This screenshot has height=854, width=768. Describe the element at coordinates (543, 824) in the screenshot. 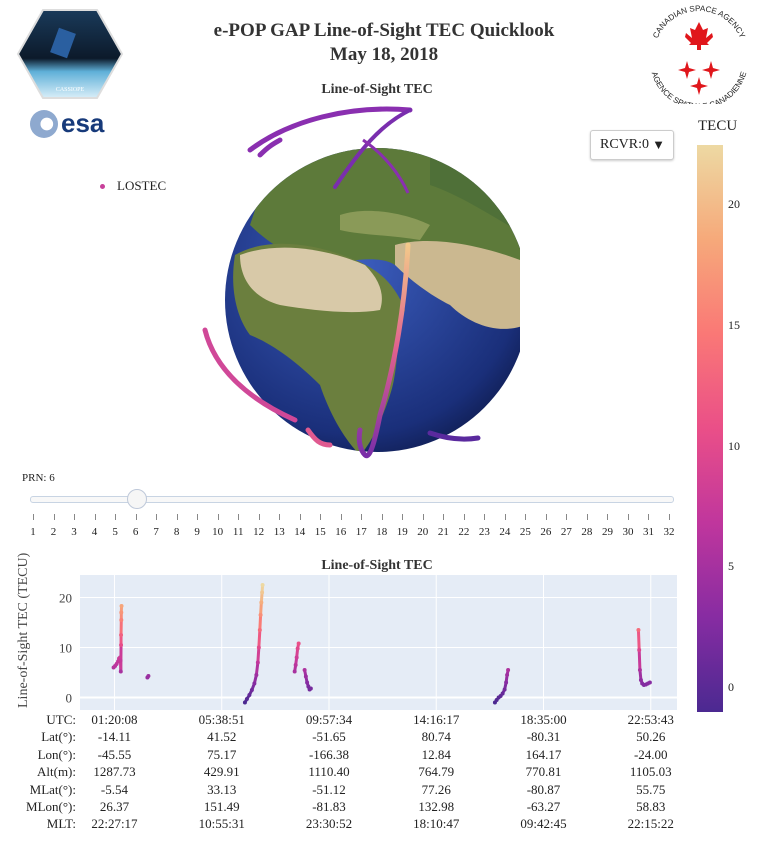

I see `table-cell: 09:42:45` at that location.